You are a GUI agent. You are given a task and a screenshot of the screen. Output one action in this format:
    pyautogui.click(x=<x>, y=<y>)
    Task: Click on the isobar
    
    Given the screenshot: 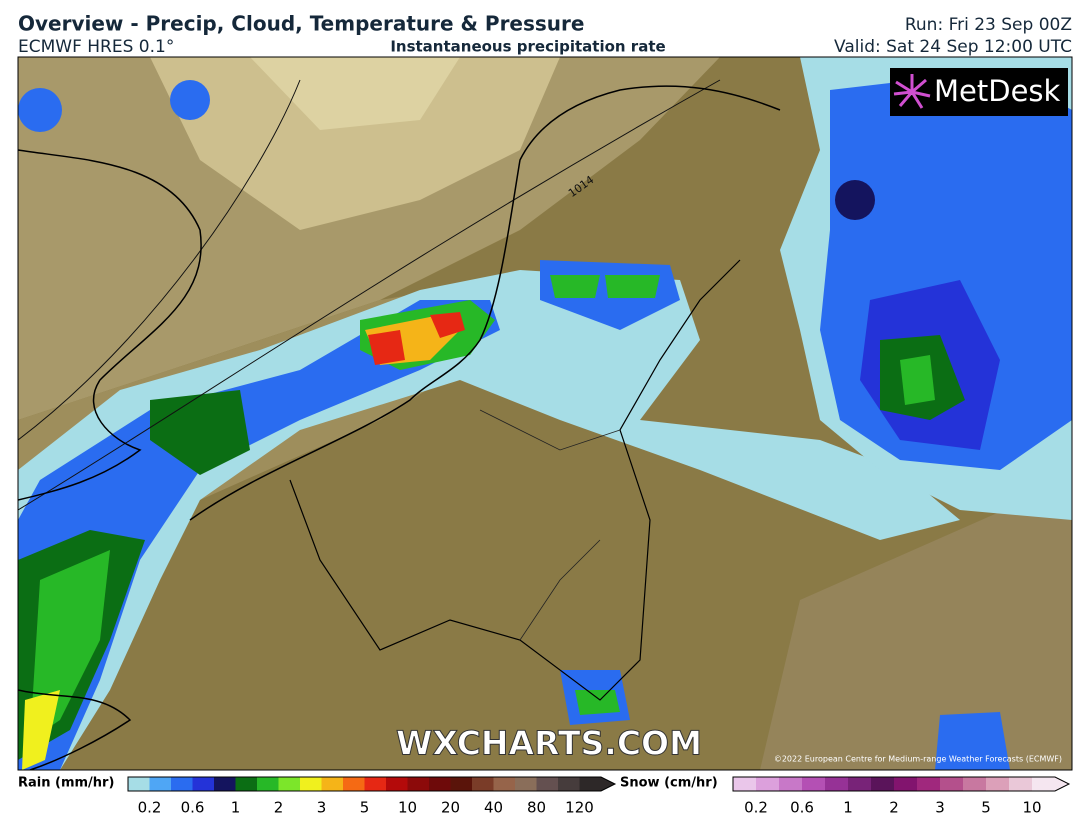 What is the action you would take?
    pyautogui.click(x=159, y=260)
    